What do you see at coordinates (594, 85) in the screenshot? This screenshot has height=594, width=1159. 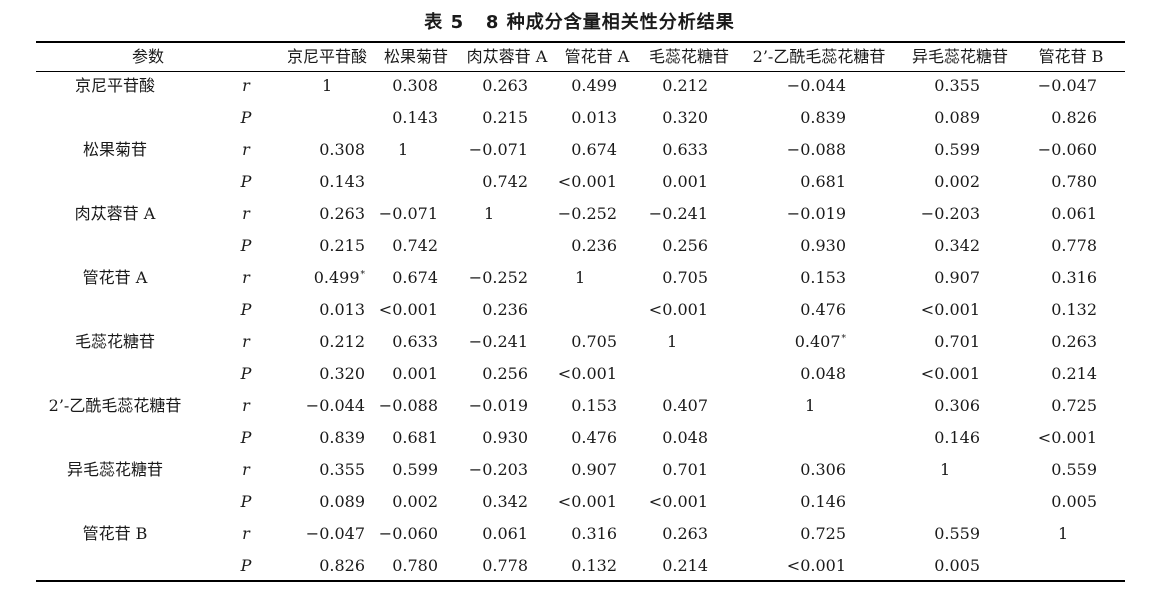 I see `r-value: 0.499` at bounding box center [594, 85].